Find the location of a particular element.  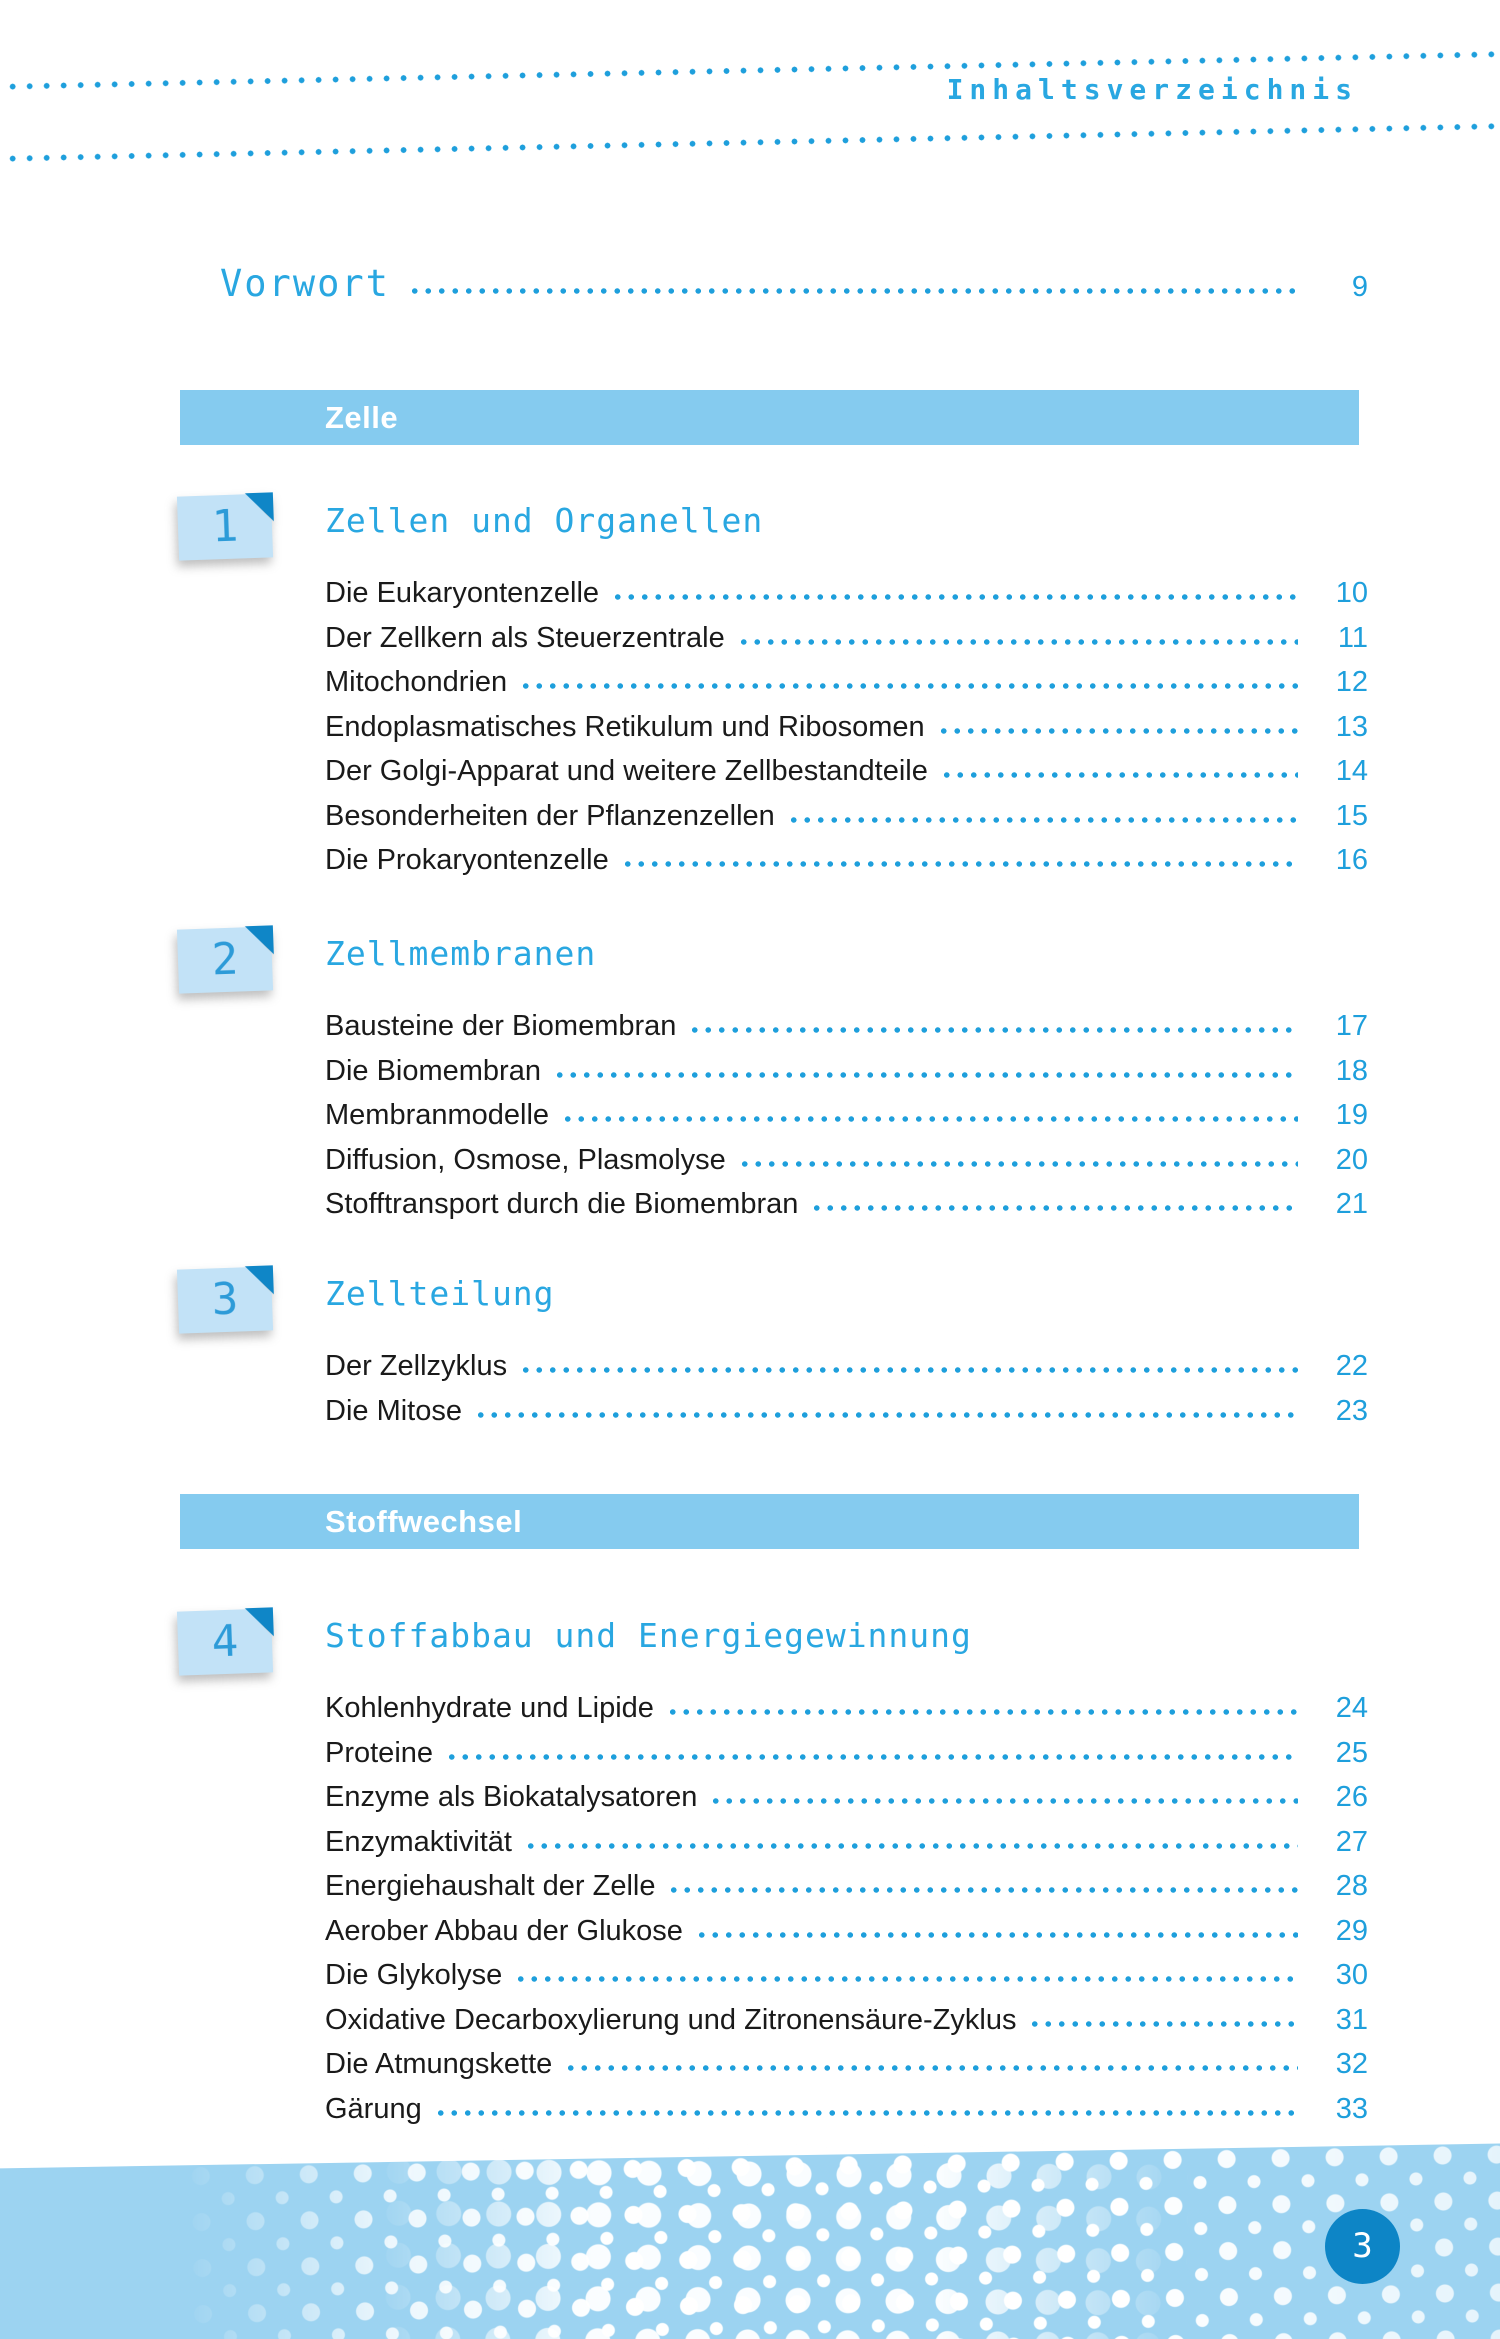

chapter-number: 3 is located at coordinates (225, 1299).